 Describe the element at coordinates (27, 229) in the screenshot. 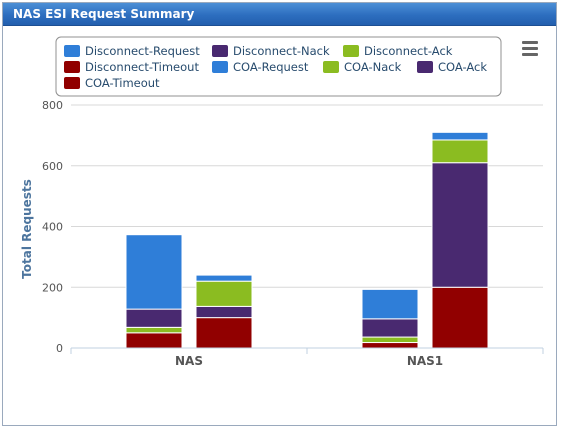

I see `y-axis-label: Total Requests` at that location.